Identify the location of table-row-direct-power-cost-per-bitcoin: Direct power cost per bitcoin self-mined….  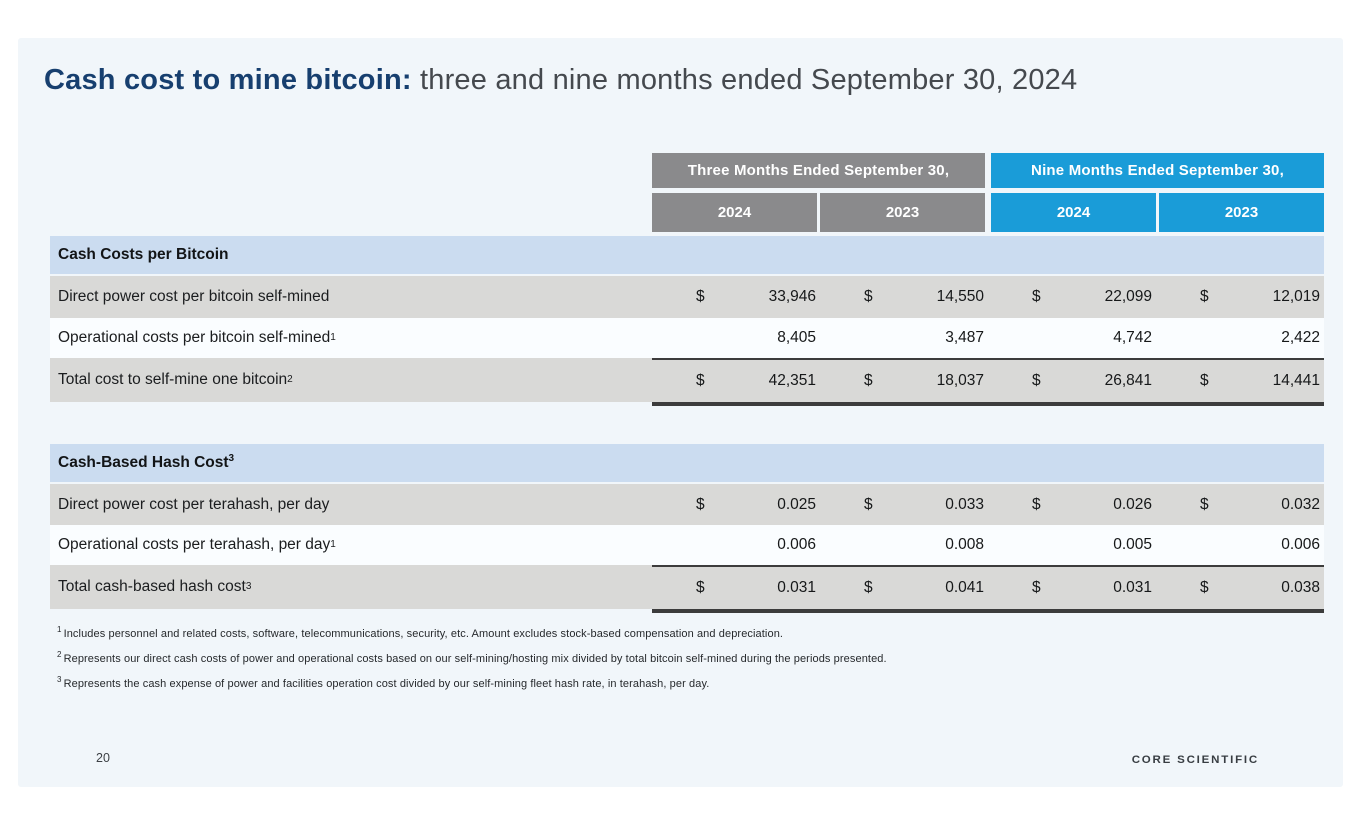
(687, 297).